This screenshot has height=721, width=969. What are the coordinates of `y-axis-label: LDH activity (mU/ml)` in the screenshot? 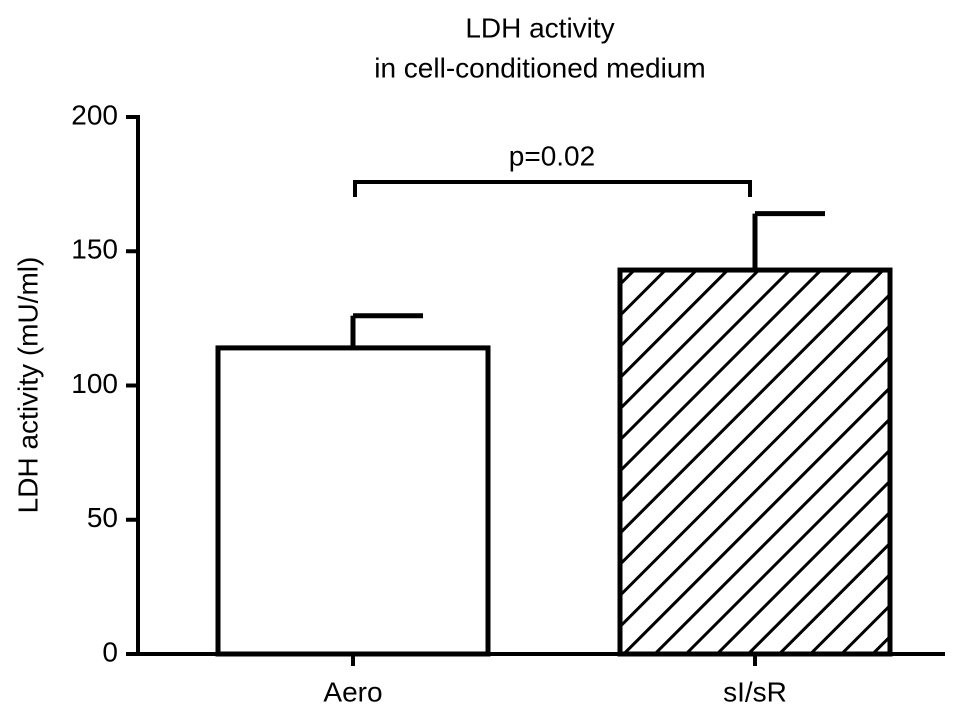 It's located at (27, 385).